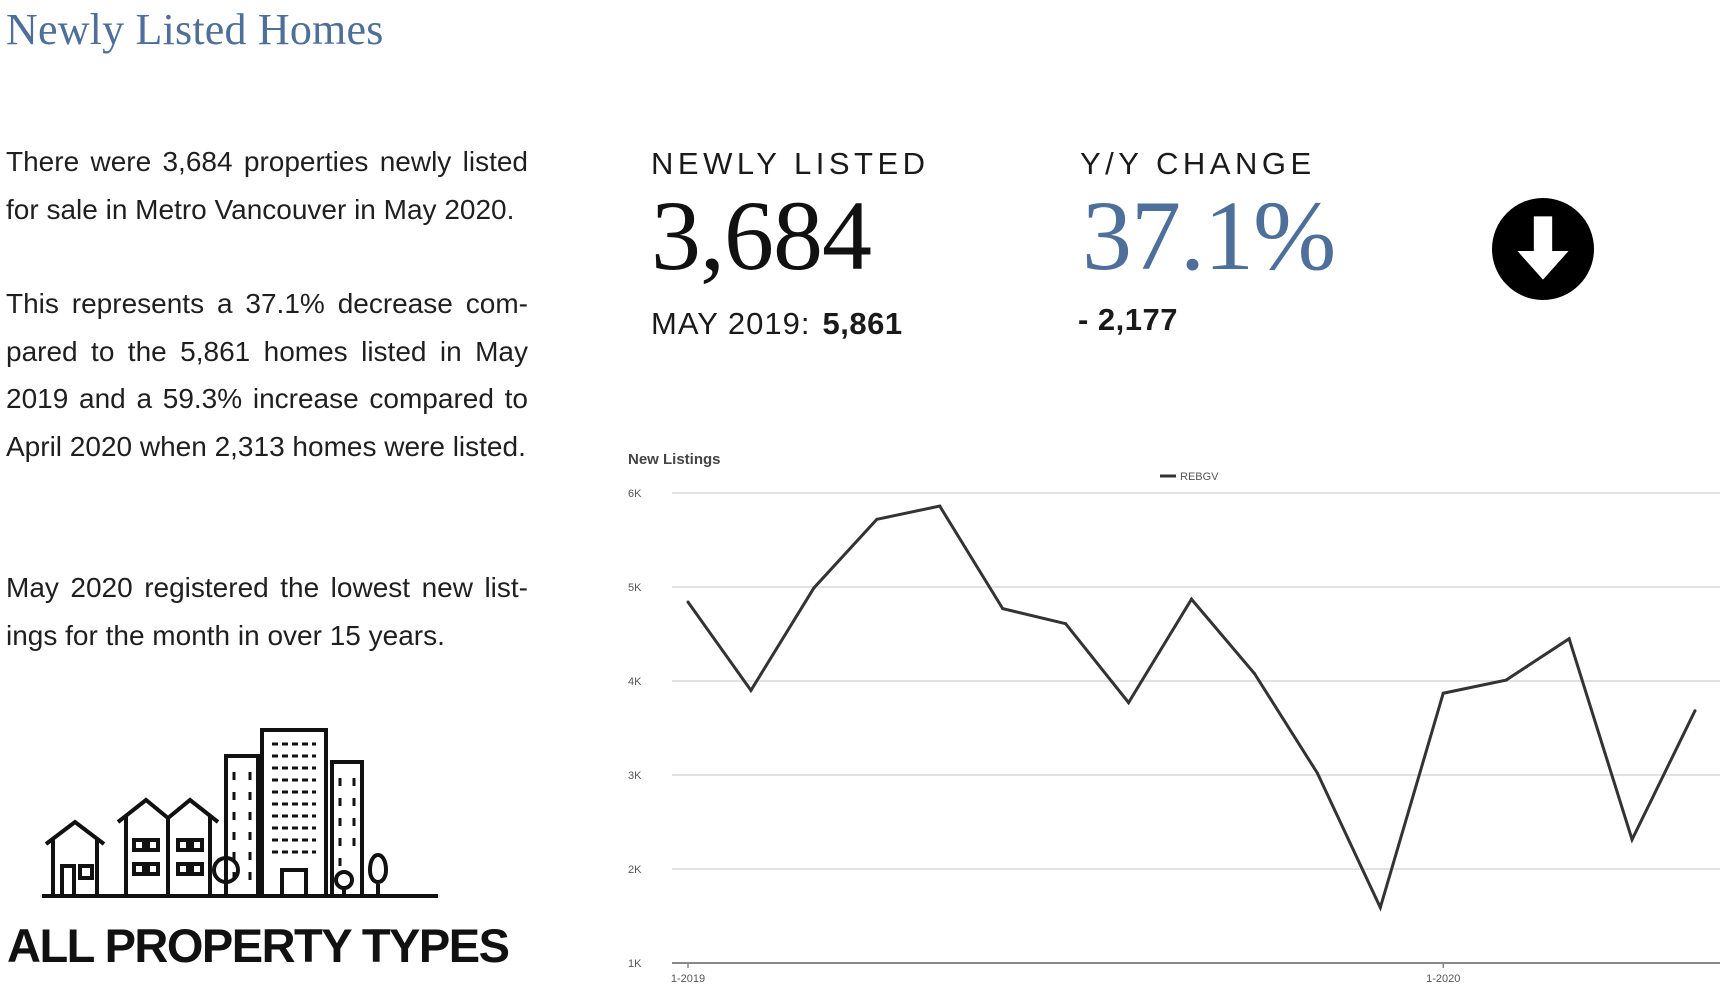 The width and height of the screenshot is (1734, 998). I want to click on city-buildings-icon, so click(240, 813).